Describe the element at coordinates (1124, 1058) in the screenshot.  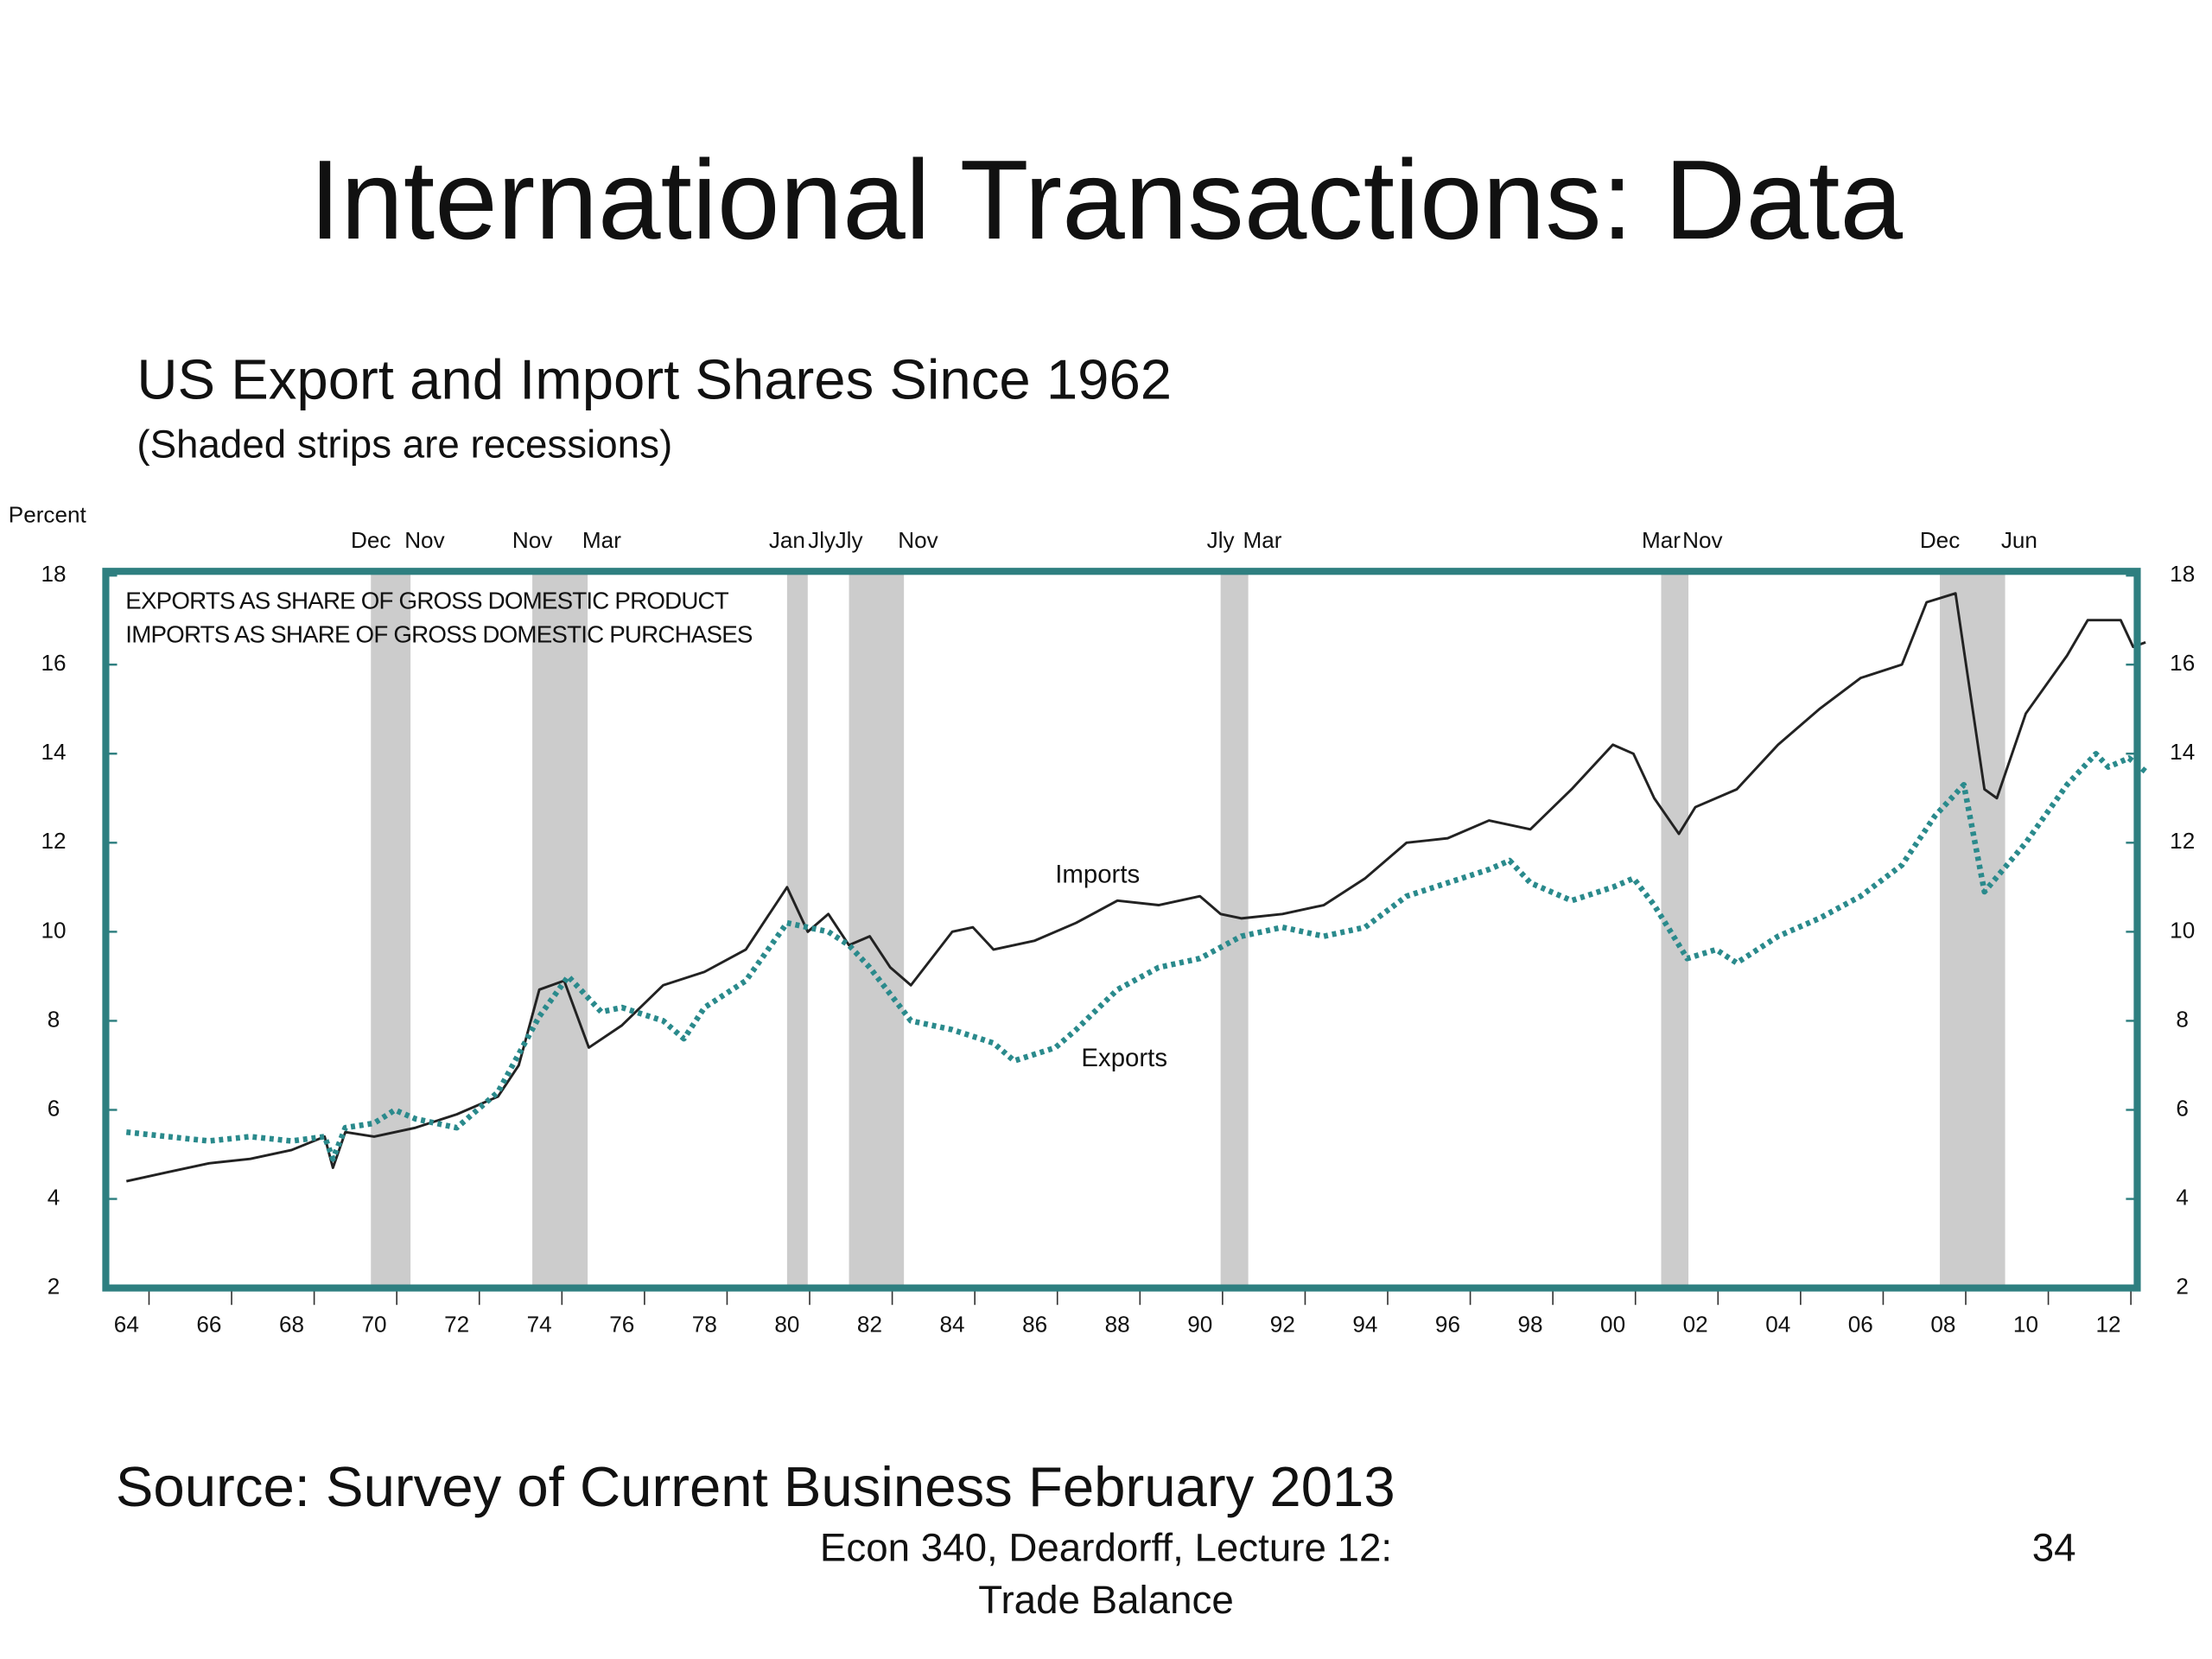
I see `series-label: Exports` at that location.